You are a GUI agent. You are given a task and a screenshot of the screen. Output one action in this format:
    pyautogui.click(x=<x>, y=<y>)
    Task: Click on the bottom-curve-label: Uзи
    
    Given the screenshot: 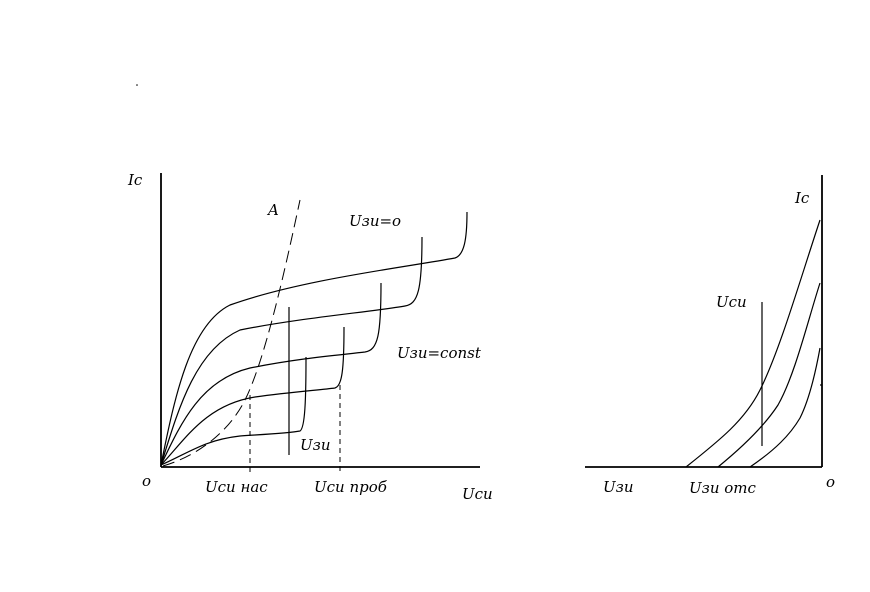 What is the action you would take?
    pyautogui.click(x=315, y=445)
    